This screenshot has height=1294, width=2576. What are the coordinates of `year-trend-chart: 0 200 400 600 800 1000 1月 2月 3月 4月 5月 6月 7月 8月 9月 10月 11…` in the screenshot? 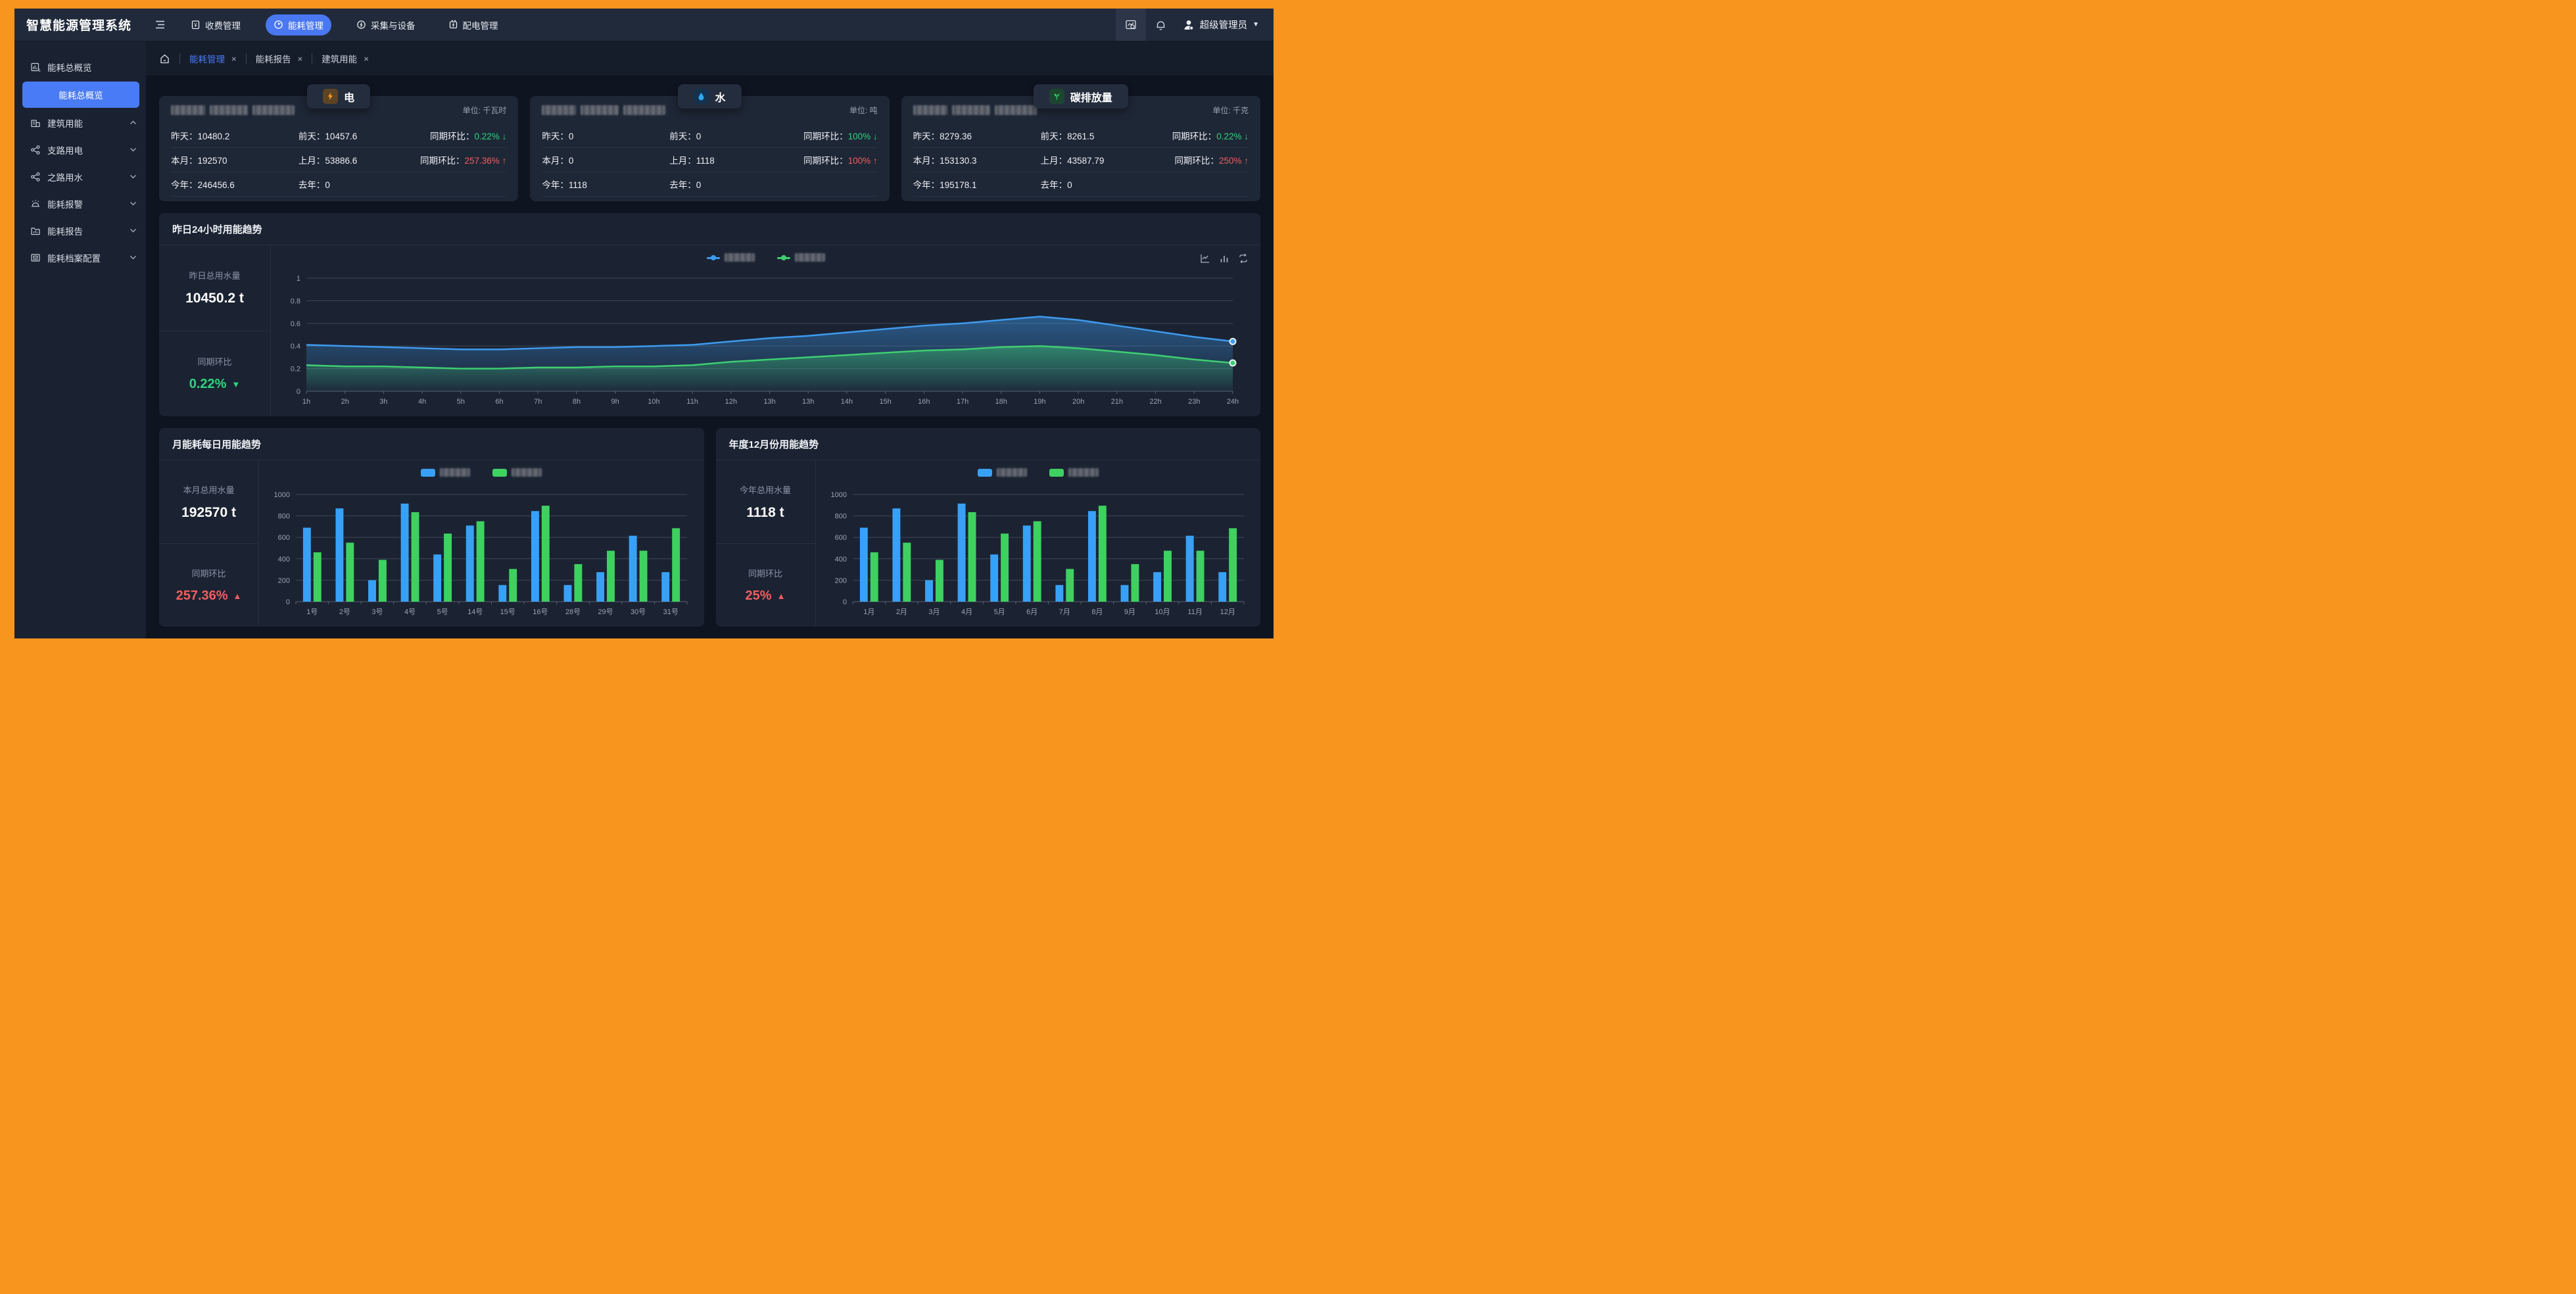 It's located at (1036, 555).